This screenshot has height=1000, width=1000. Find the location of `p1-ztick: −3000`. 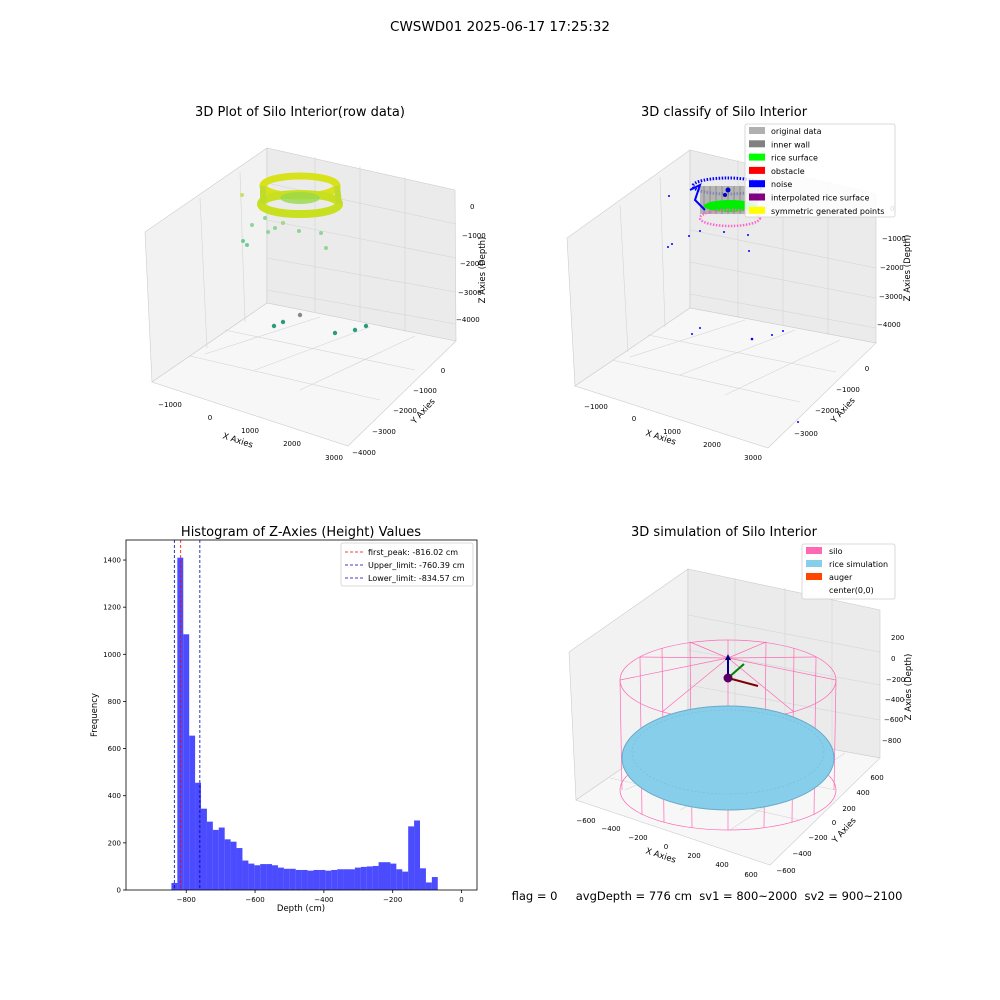

p1-ztick: −3000 is located at coordinates (470, 293).